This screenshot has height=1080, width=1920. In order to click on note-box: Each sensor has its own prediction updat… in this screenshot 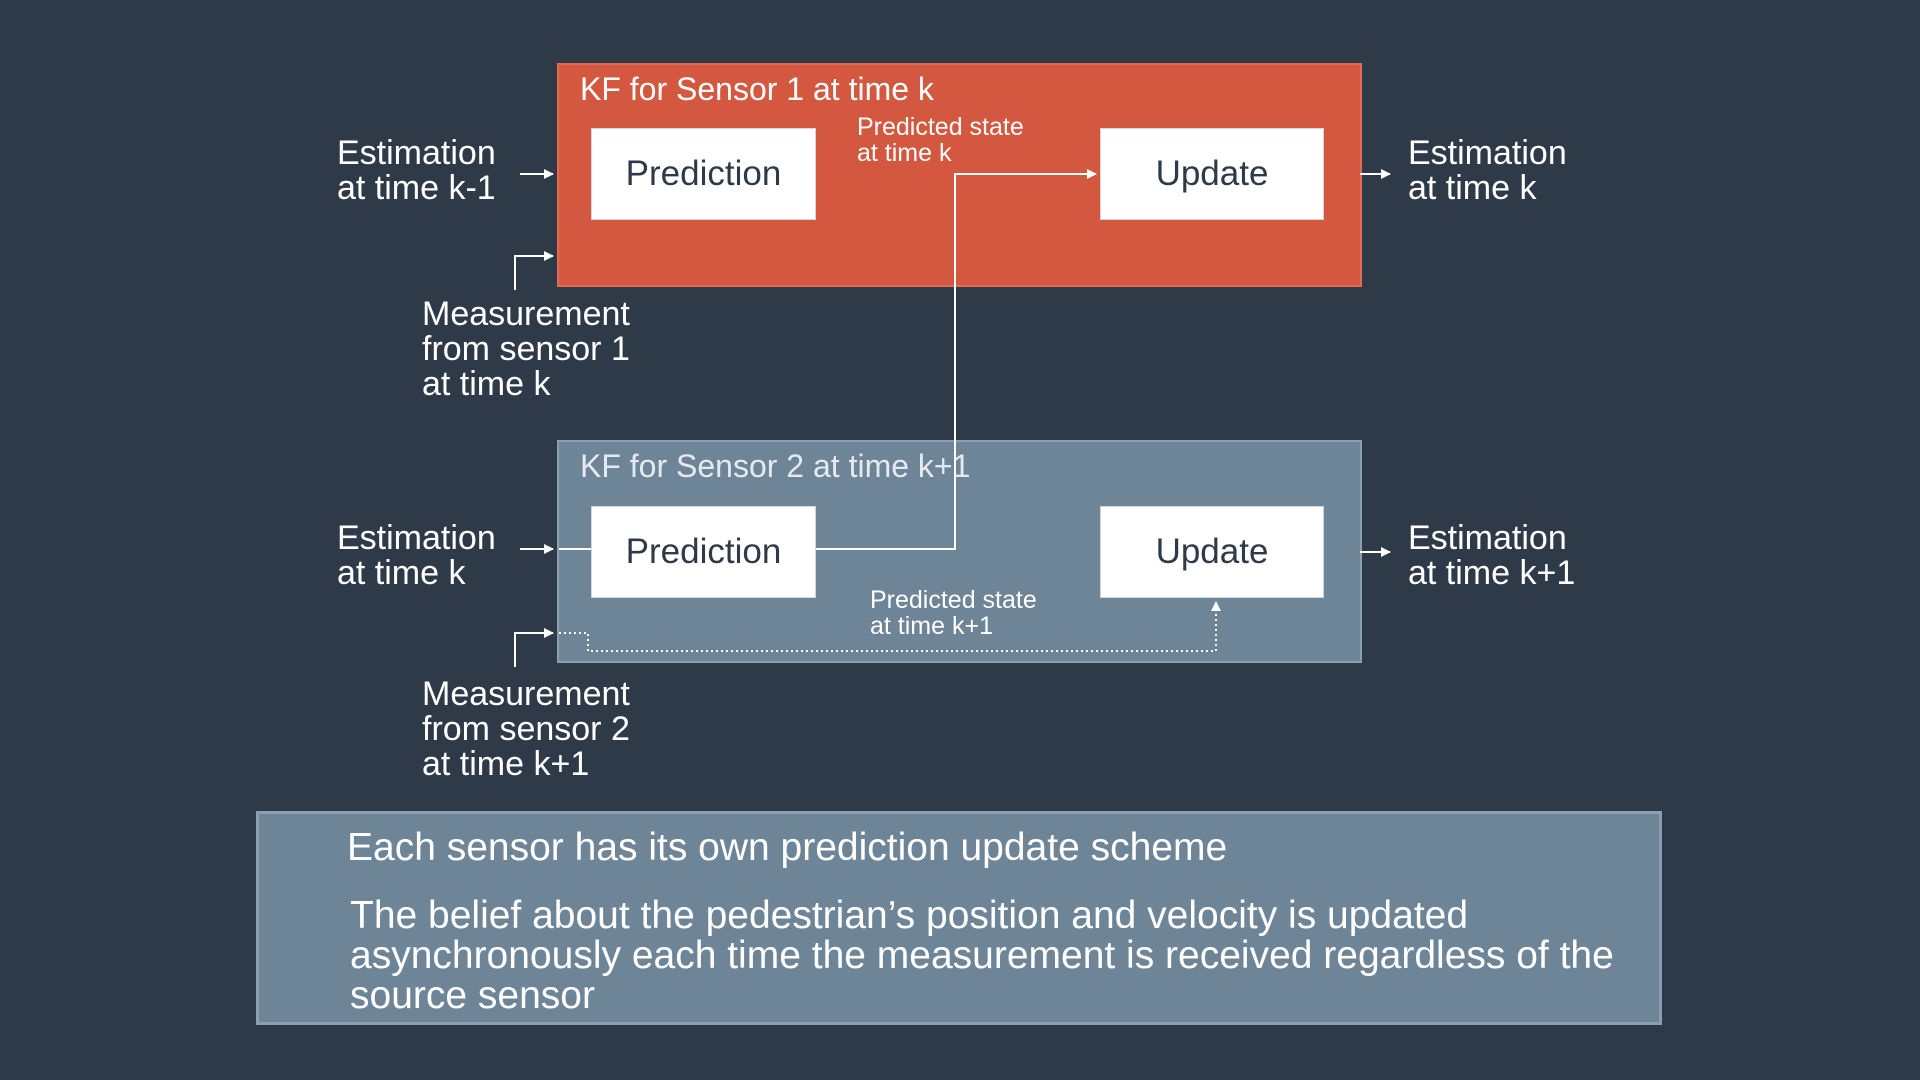, I will do `click(959, 918)`.